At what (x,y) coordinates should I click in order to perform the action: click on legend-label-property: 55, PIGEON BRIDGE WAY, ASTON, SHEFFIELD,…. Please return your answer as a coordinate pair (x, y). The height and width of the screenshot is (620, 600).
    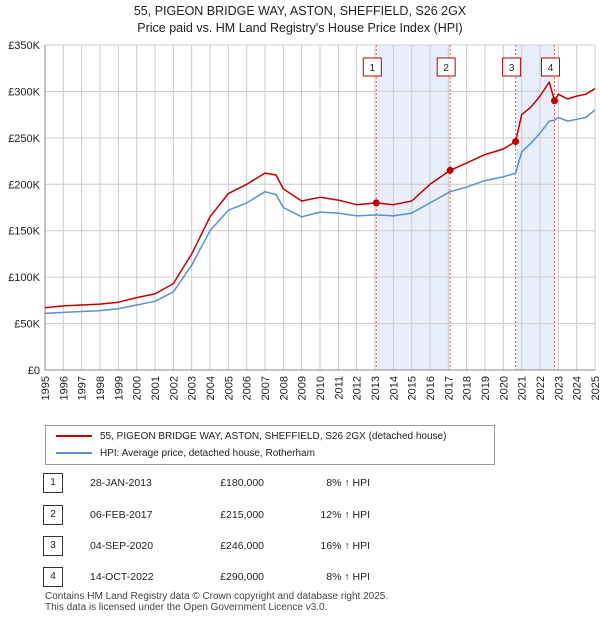
    Looking at the image, I should click on (273, 436).